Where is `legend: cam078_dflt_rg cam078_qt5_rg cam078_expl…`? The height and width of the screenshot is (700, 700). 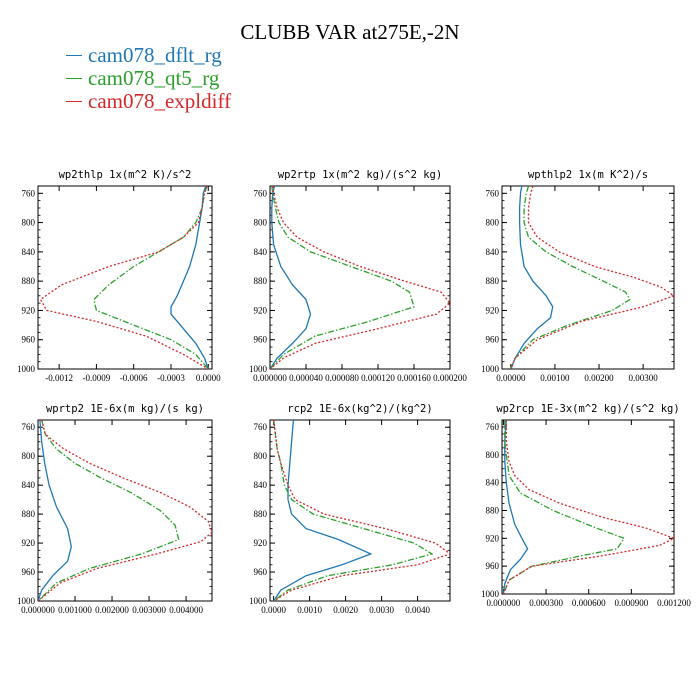 legend: cam078_dflt_rg cam078_qt5_rg cam078_expl… is located at coordinates (149, 78).